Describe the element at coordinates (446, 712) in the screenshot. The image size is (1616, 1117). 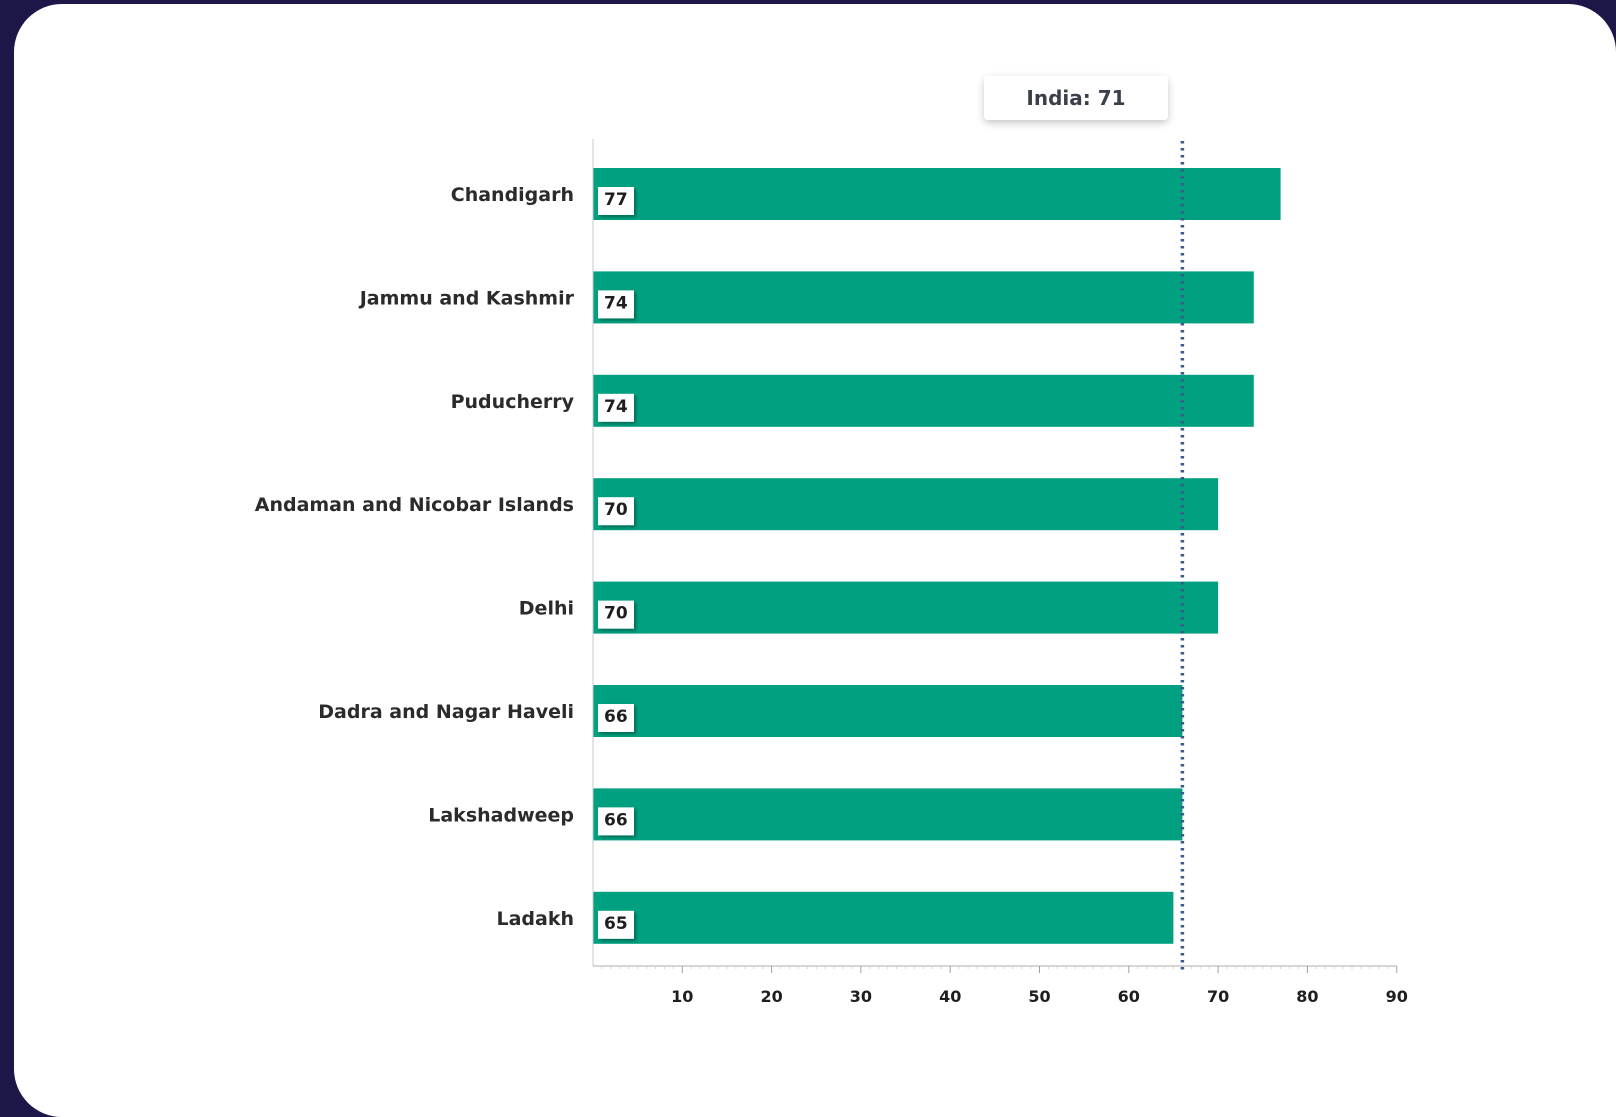
I see `category-label: Dadra and Nagar Haveli` at that location.